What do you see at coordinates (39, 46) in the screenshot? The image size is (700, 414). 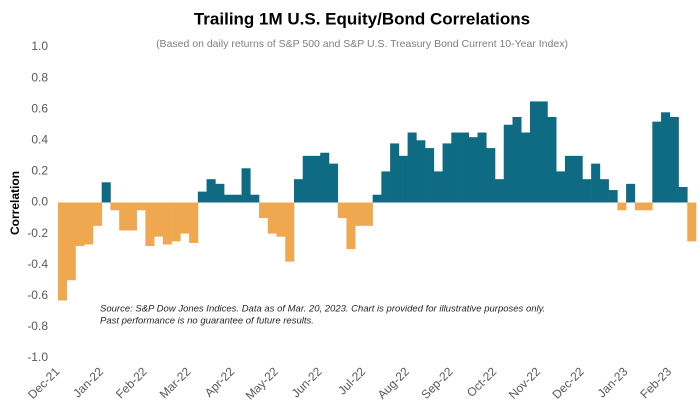 I see `y-tick-label: 1.0` at bounding box center [39, 46].